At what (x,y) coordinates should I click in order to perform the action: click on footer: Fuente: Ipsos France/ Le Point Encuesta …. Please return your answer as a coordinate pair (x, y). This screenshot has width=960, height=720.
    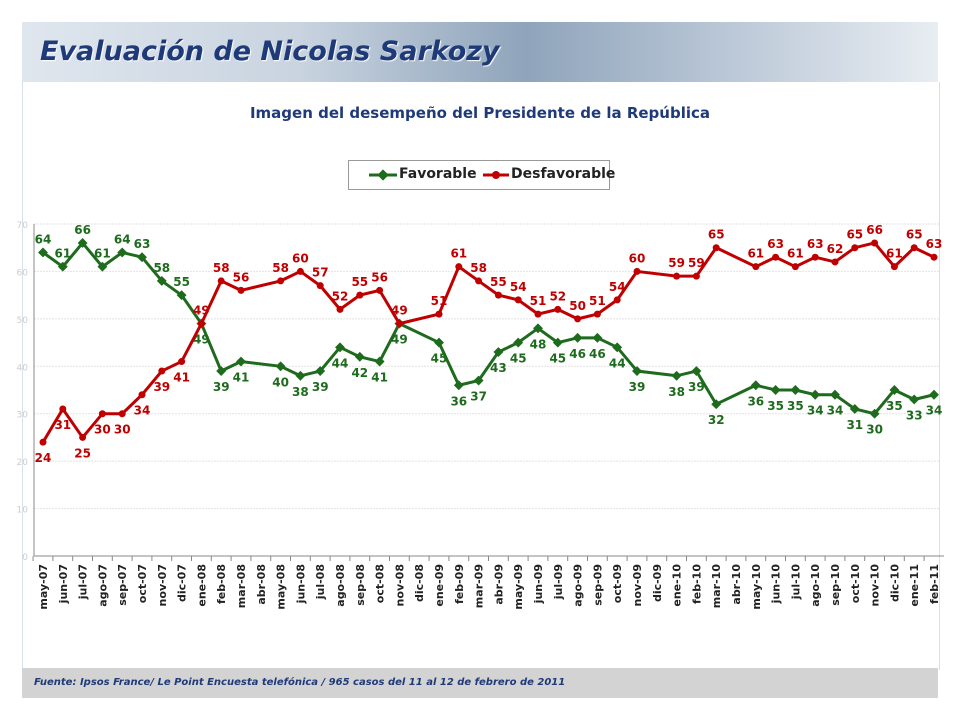
    Looking at the image, I should click on (480, 683).